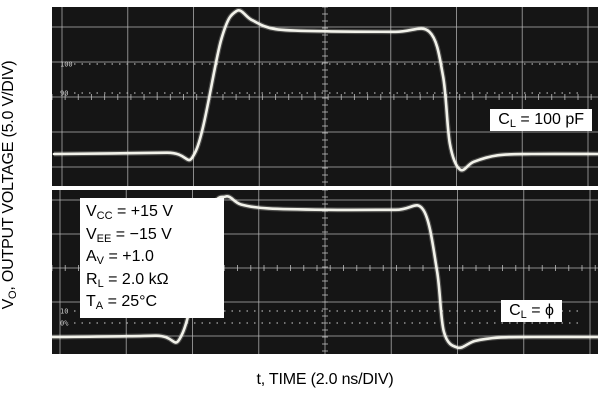 The height and width of the screenshot is (399, 598). What do you see at coordinates (129, 235) in the screenshot?
I see `param-vee: VEE = −15 V` at bounding box center [129, 235].